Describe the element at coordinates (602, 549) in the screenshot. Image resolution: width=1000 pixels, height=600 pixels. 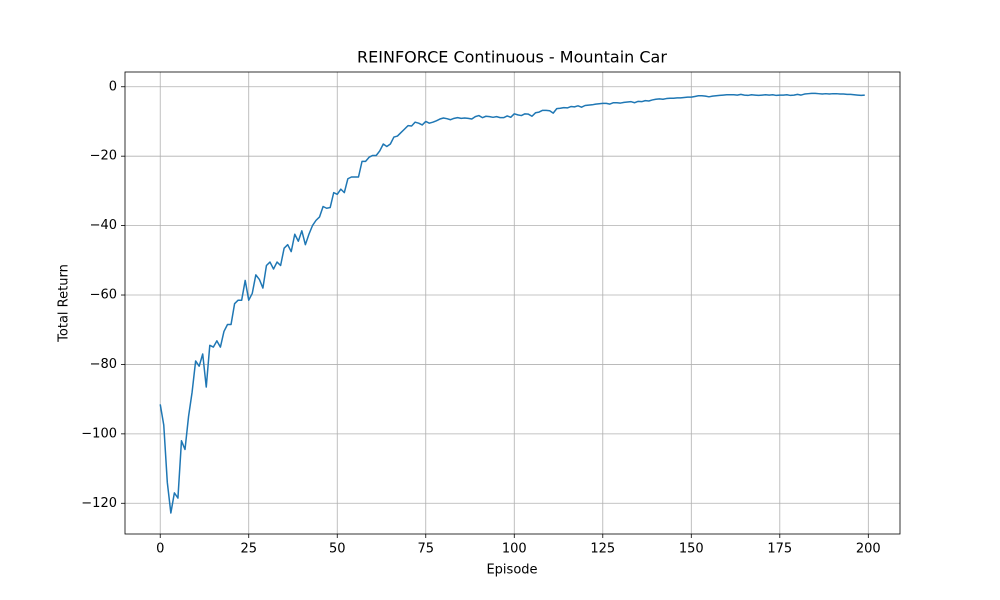
I see `x-tick-label: 125` at that location.